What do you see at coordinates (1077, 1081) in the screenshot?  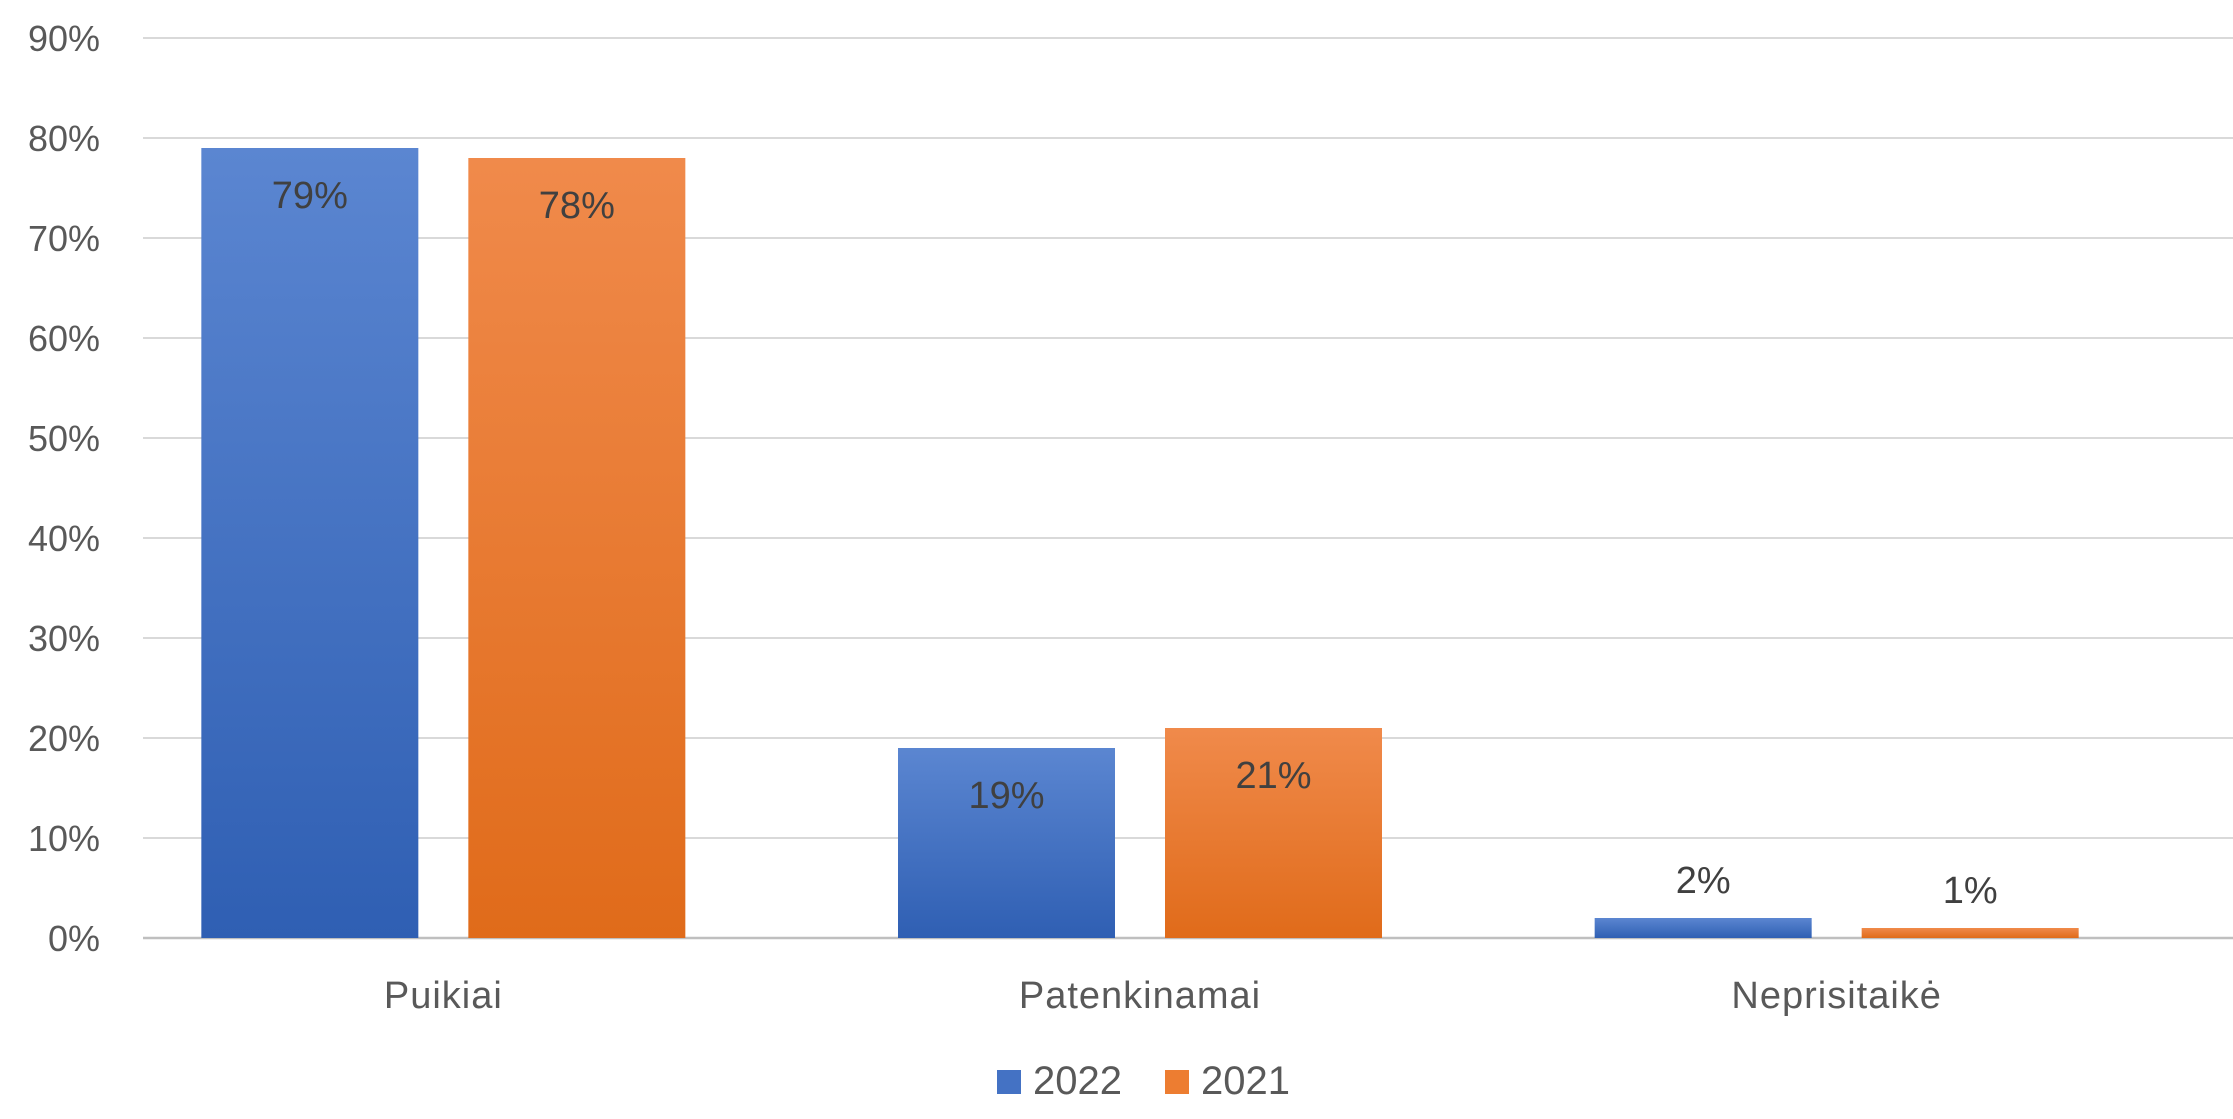 I see `legend-label: 2022` at bounding box center [1077, 1081].